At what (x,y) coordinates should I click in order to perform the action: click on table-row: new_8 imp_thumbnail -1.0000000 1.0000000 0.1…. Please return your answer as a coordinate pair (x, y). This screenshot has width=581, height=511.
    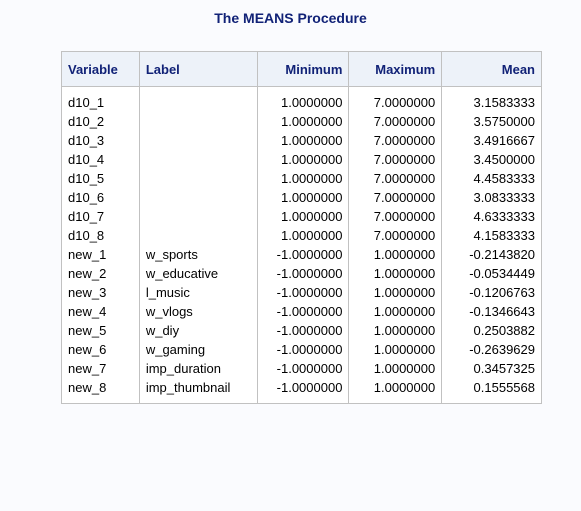
    Looking at the image, I should click on (301, 391).